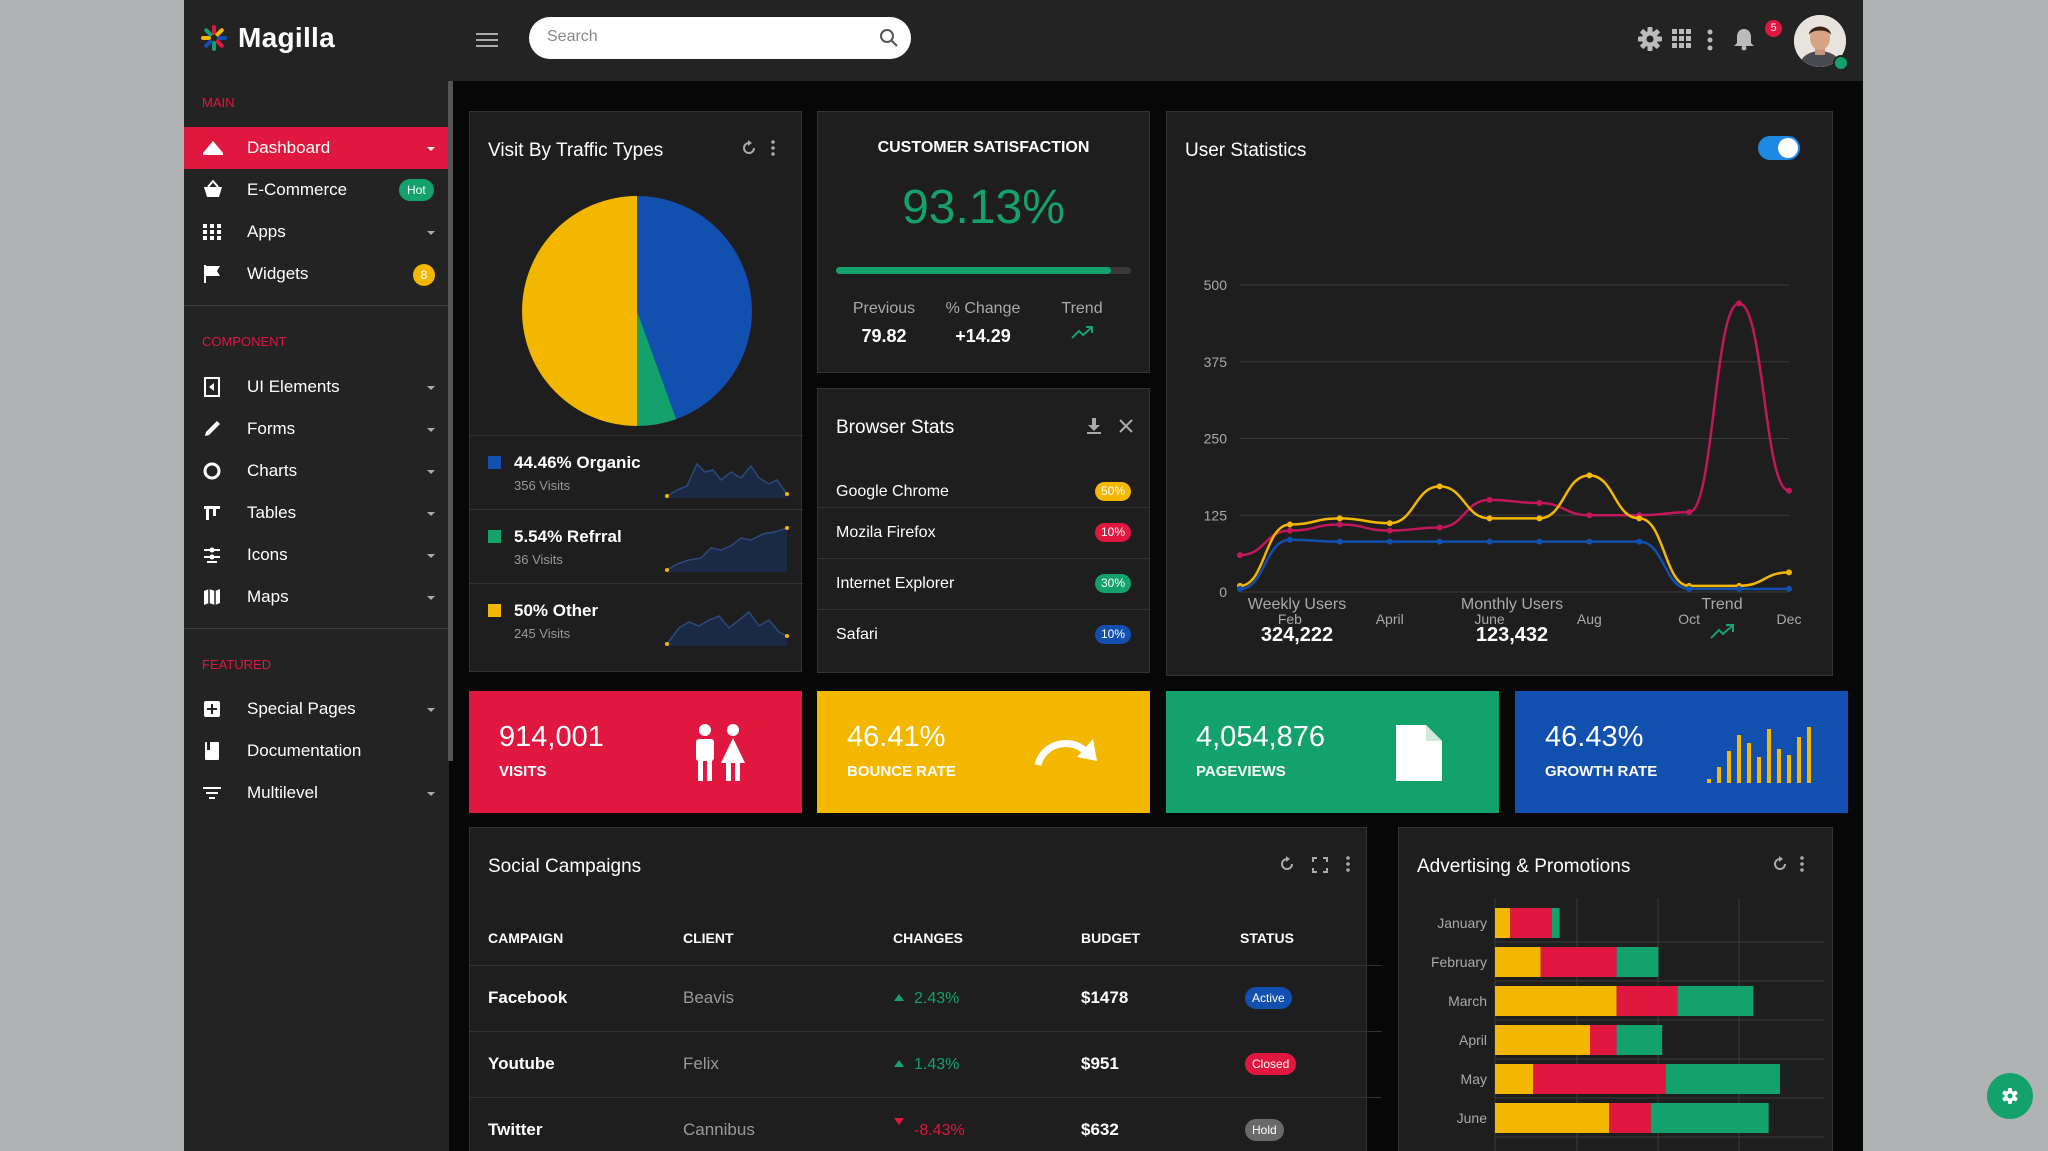 Image resolution: width=2048 pixels, height=1151 pixels. What do you see at coordinates (1246, 150) in the screenshot?
I see `card-title: User Statistics` at bounding box center [1246, 150].